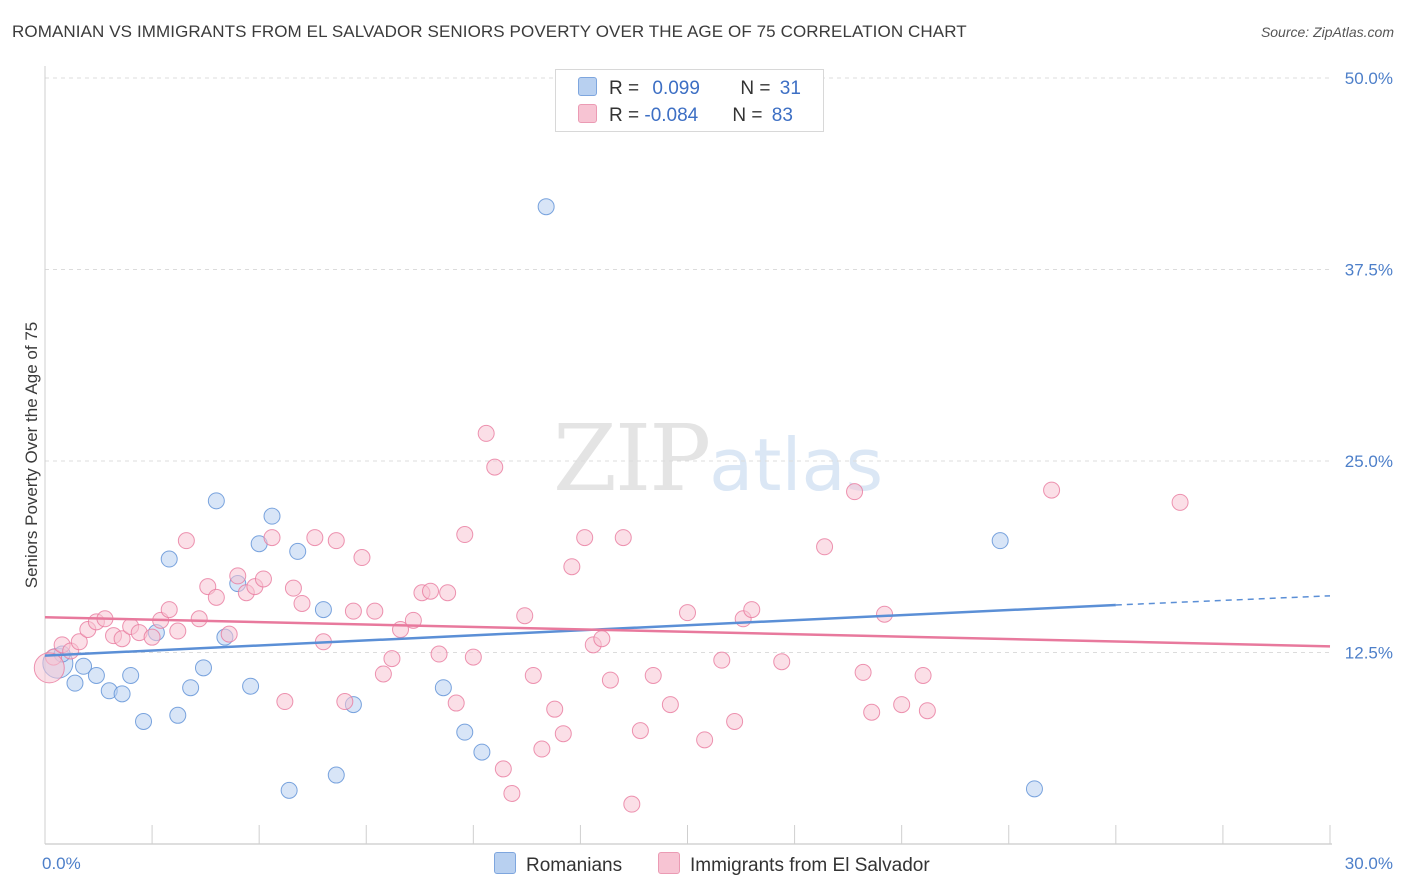 This screenshot has height=892, width=1406. I want to click on y-tick-label: 12.5%, so click(1369, 653).